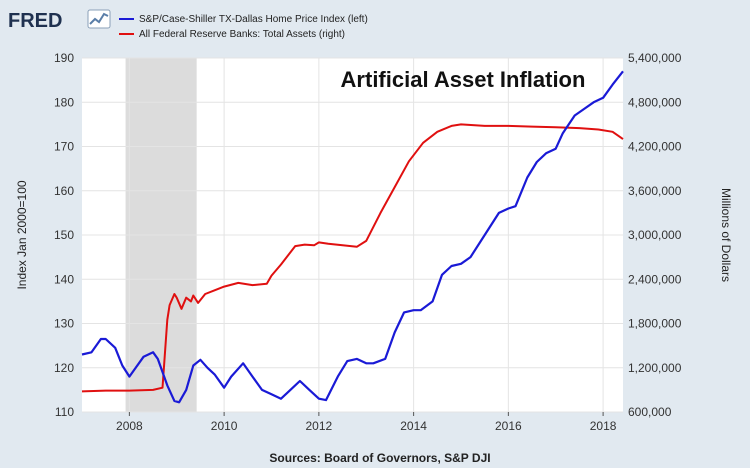 The image size is (750, 468). I want to click on y-axis-title: Index Jan 2000=100, so click(22, 234).